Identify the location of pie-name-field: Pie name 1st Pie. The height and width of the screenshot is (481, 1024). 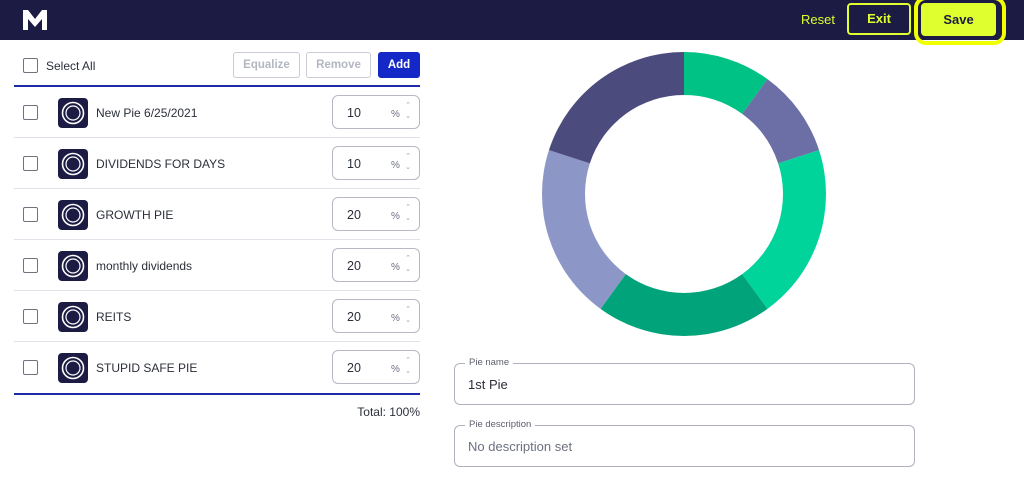
(684, 381).